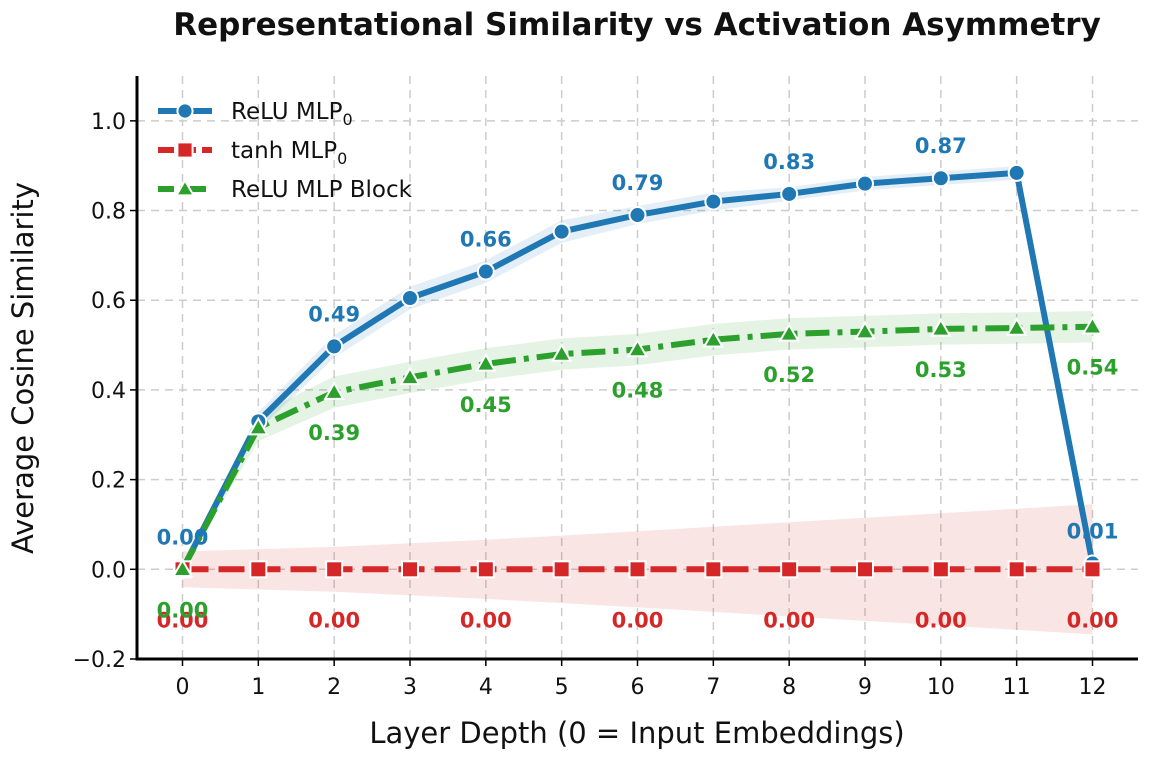  I want to click on x-tick-label: 5, so click(562, 687).